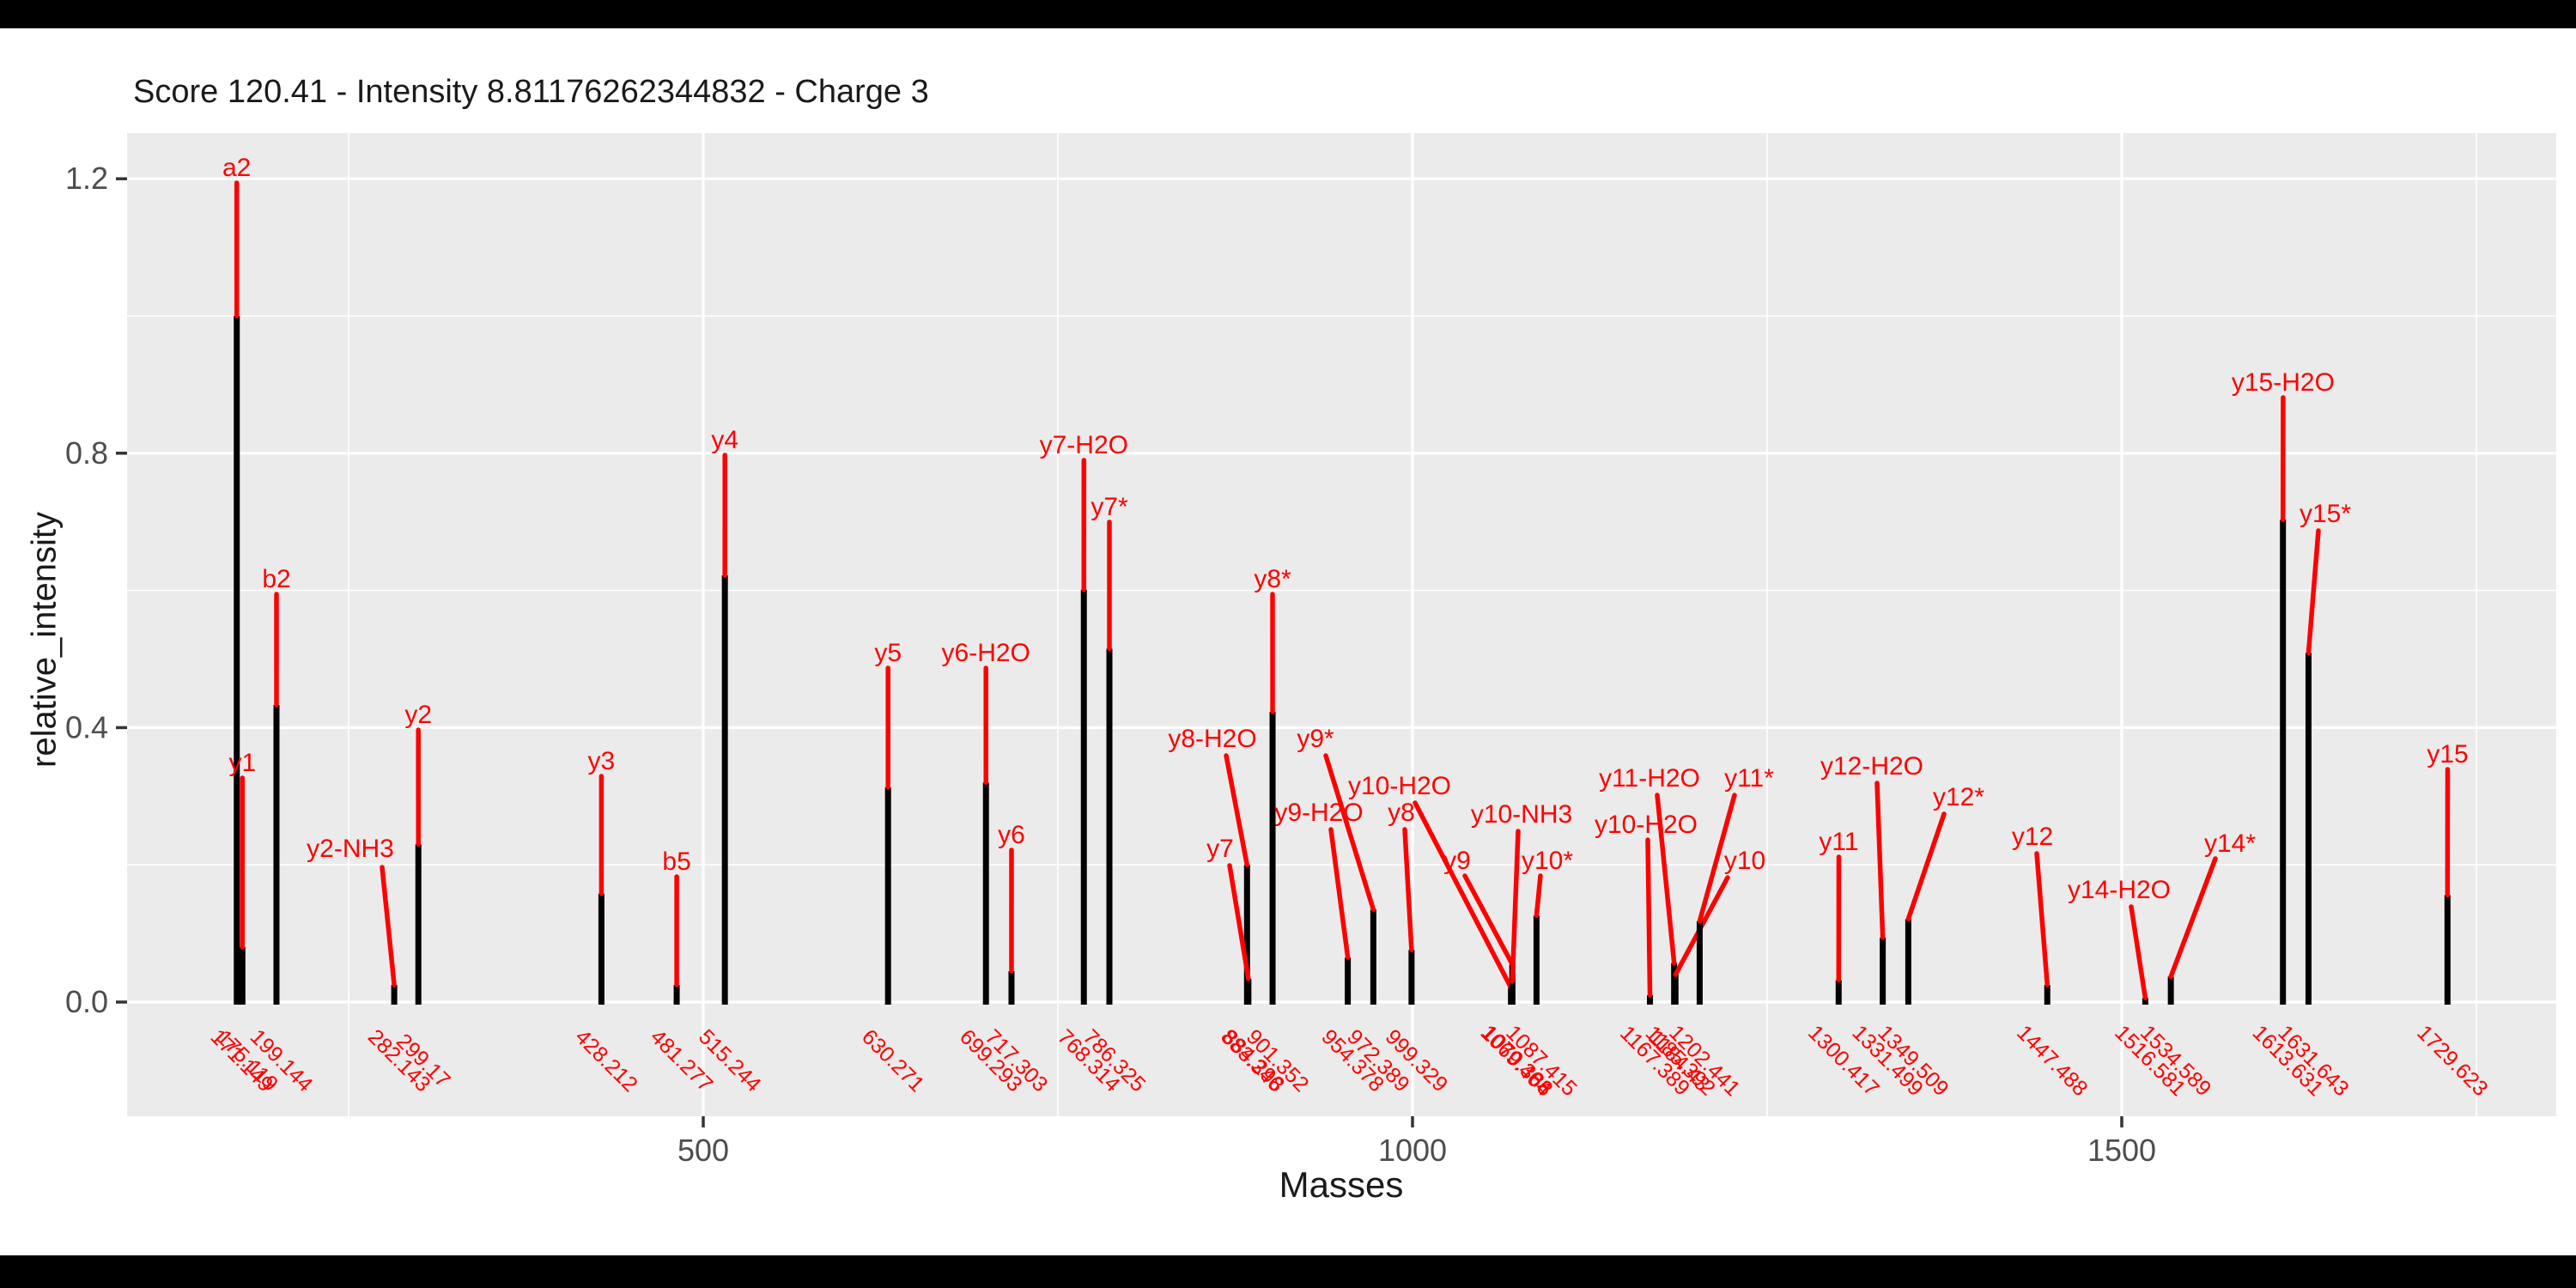  What do you see at coordinates (703, 1151) in the screenshot?
I see `x-tick-label: 500` at bounding box center [703, 1151].